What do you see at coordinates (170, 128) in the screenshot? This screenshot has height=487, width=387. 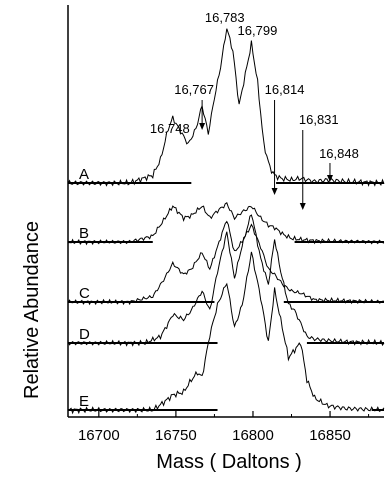 I see `peak-label-16748: 16,748` at bounding box center [170, 128].